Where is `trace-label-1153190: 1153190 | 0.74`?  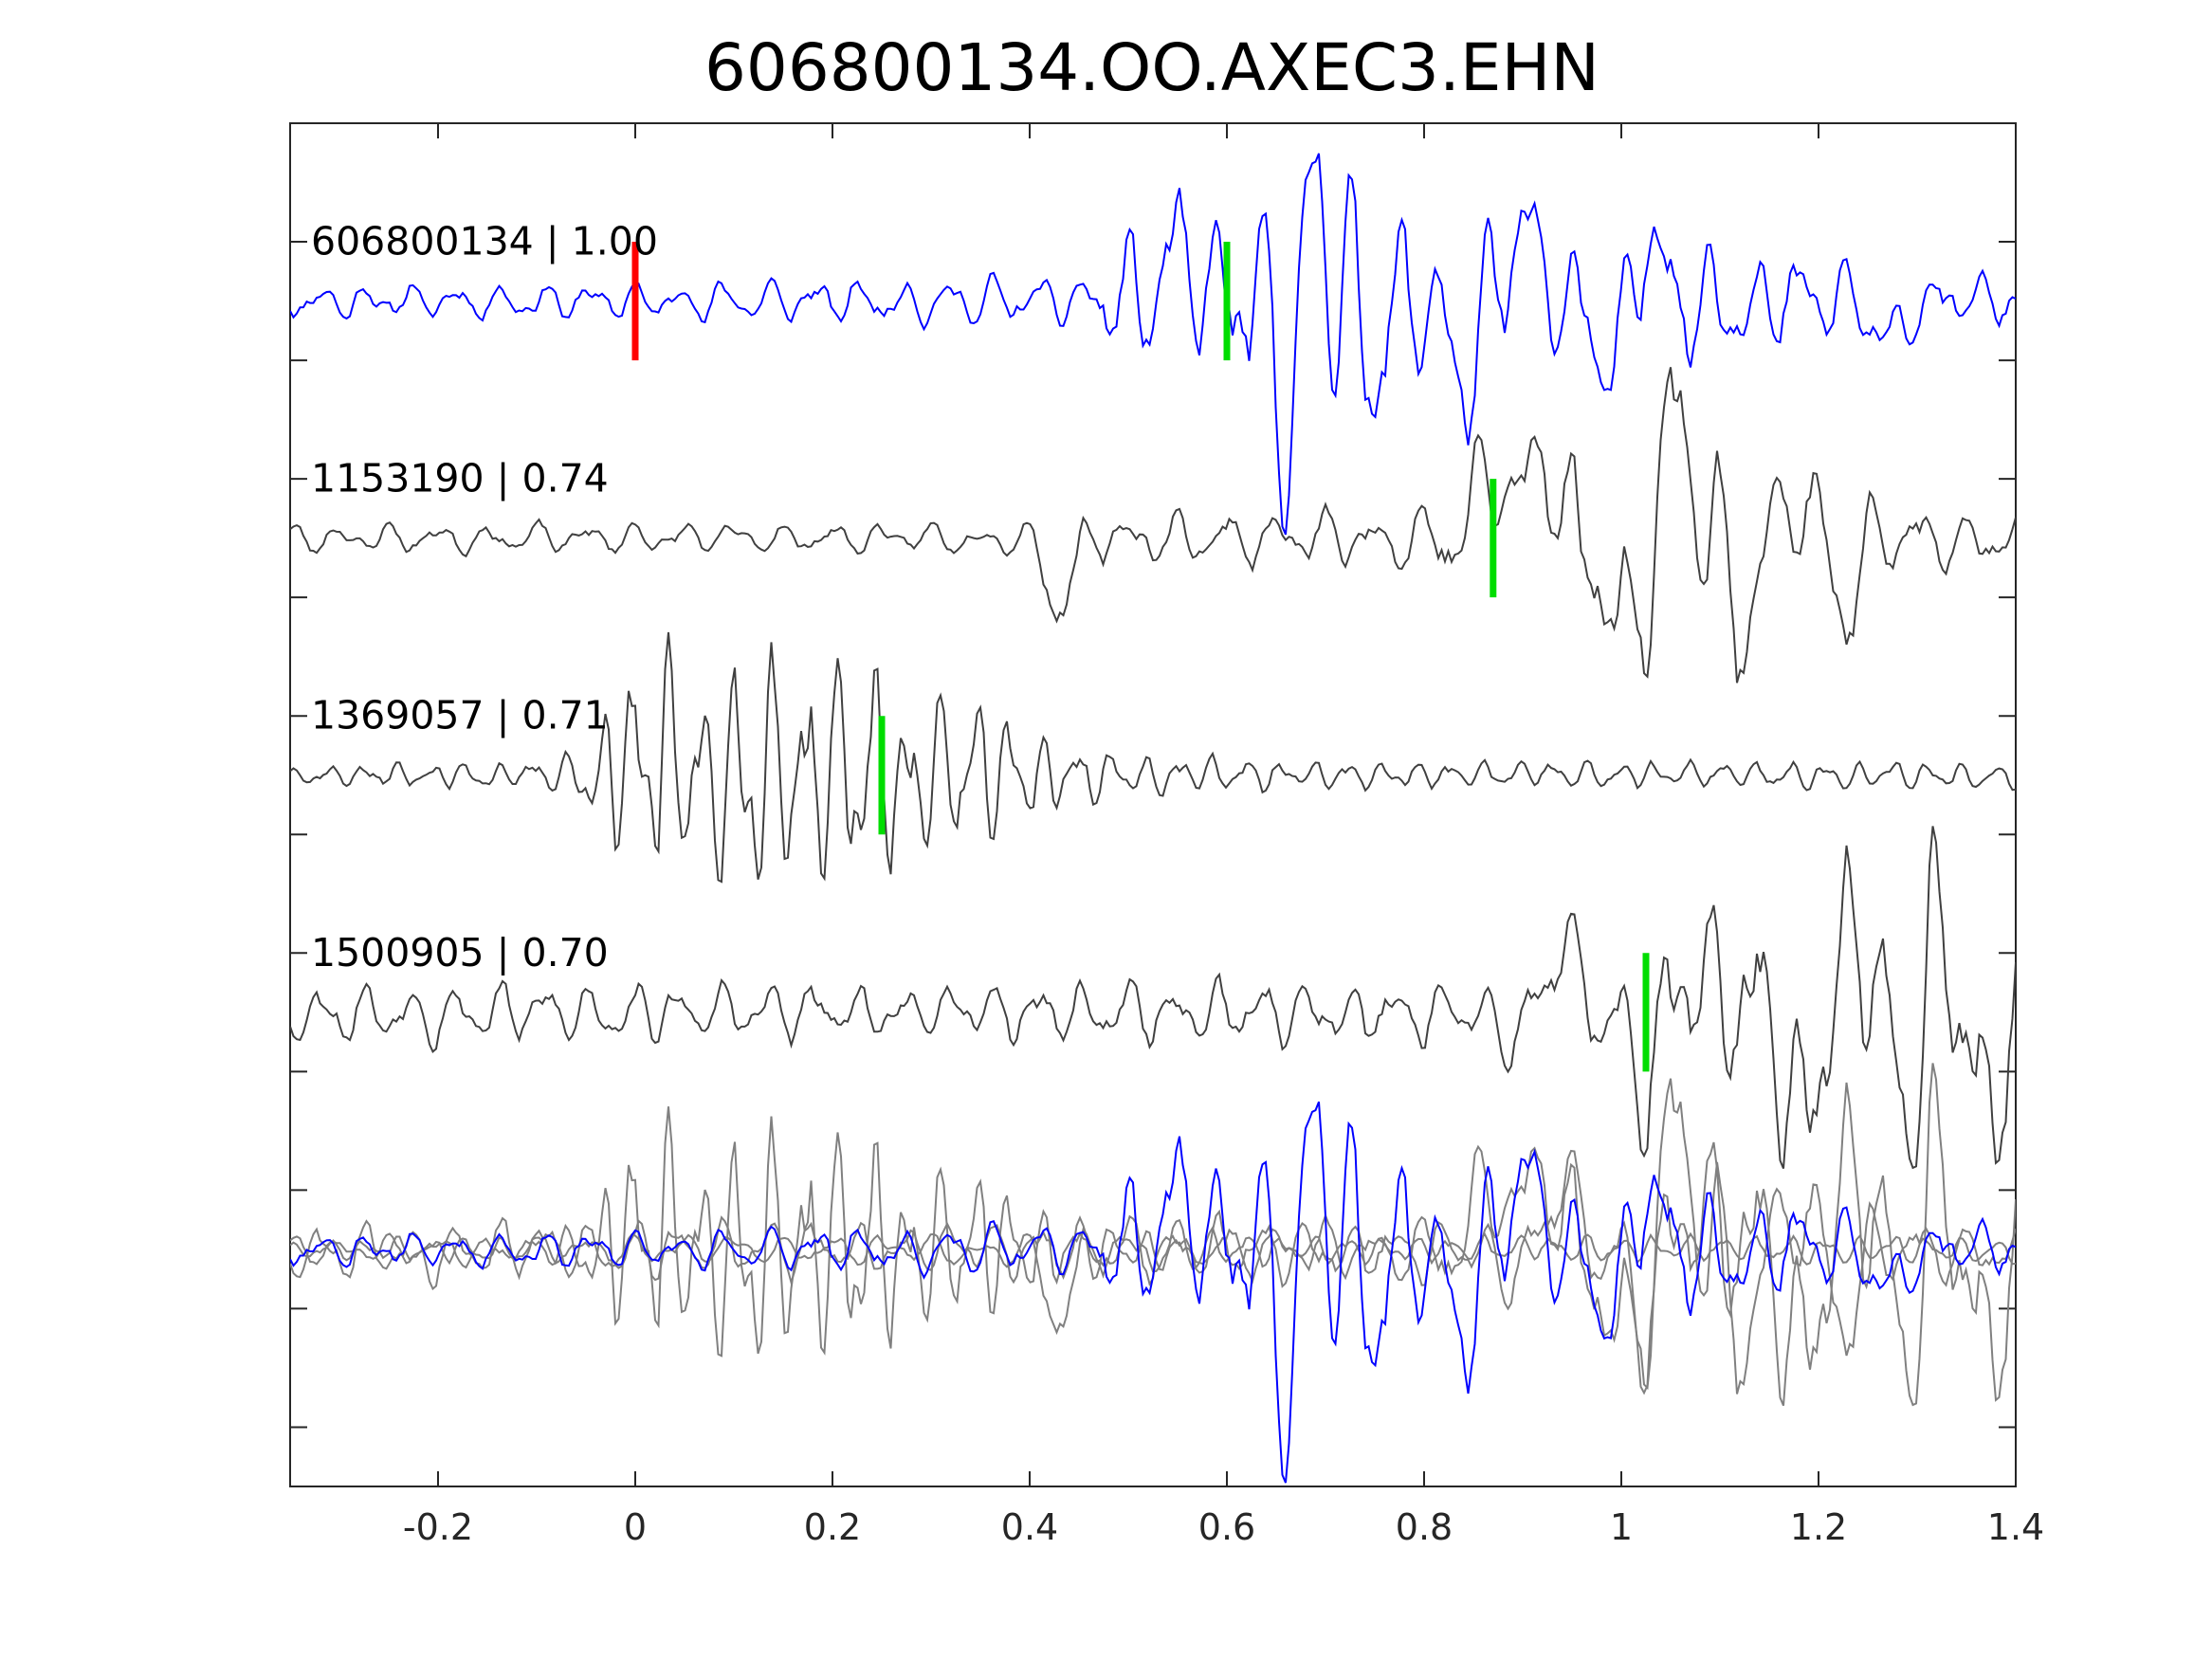
trace-label-1153190: 1153190 | 0.74 is located at coordinates (460, 478).